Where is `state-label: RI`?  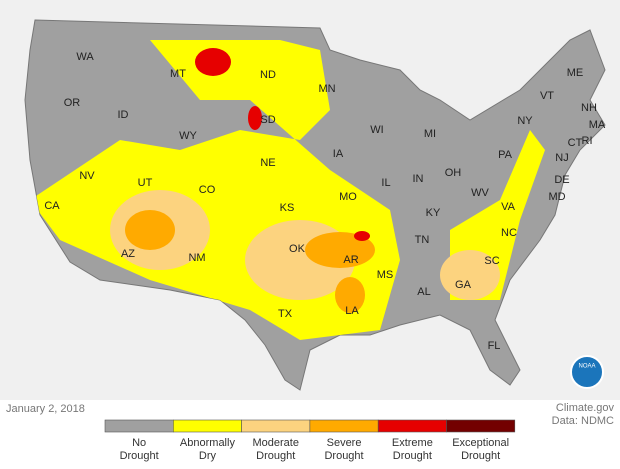
state-label: RI is located at coordinates (587, 141).